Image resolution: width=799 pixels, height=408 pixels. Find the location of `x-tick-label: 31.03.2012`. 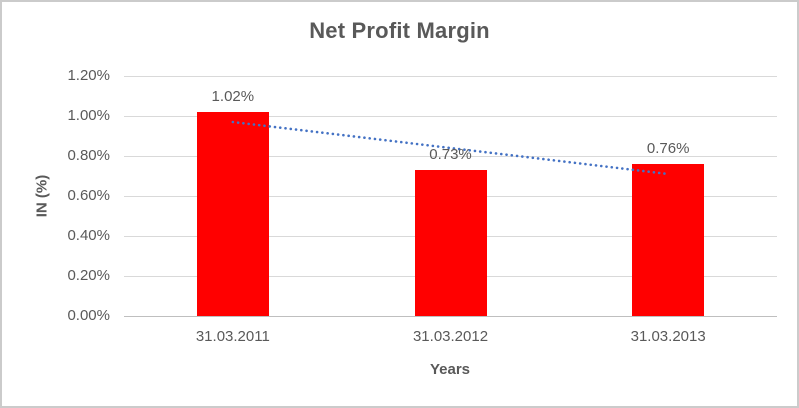

x-tick-label: 31.03.2012 is located at coordinates (450, 336).